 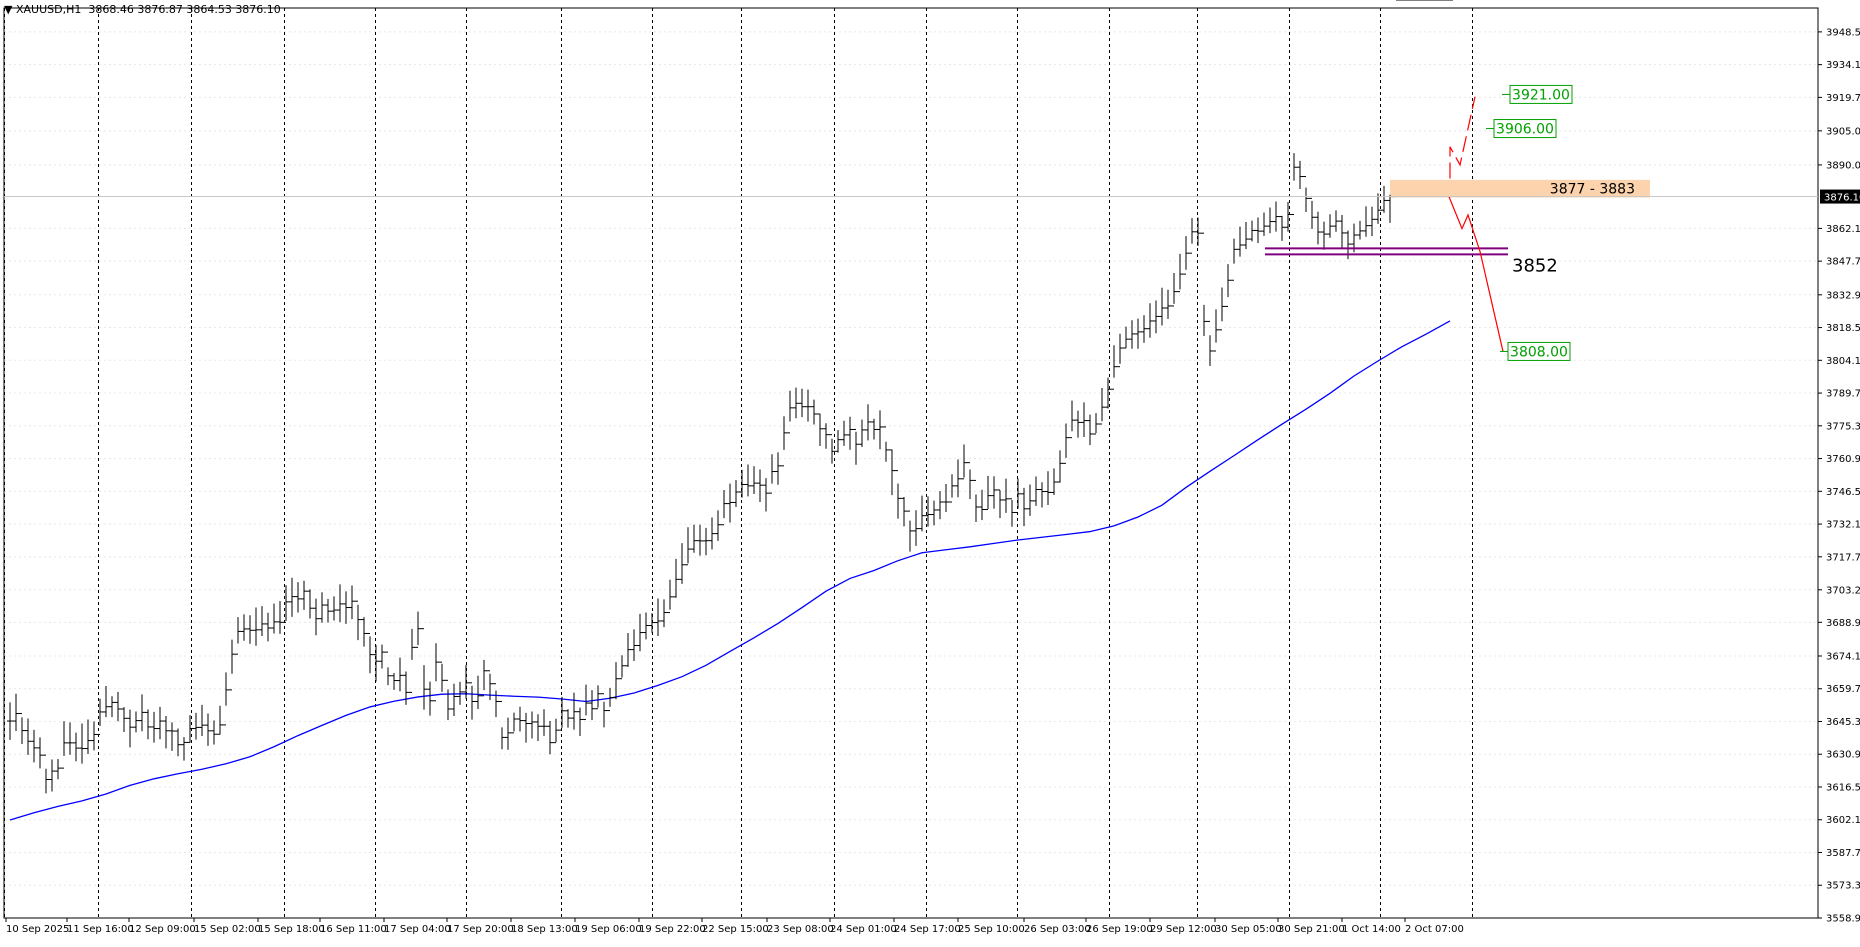 What do you see at coordinates (1592, 190) in the screenshot?
I see `resistance-zone-label: 3877 - 3883` at bounding box center [1592, 190].